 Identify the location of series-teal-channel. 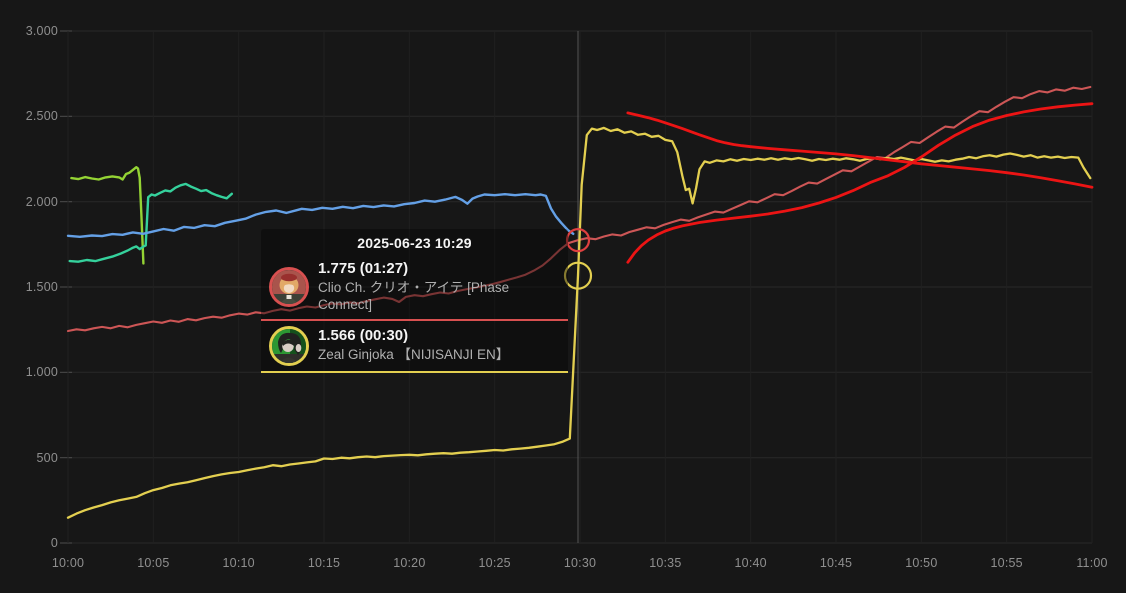
(150, 222).